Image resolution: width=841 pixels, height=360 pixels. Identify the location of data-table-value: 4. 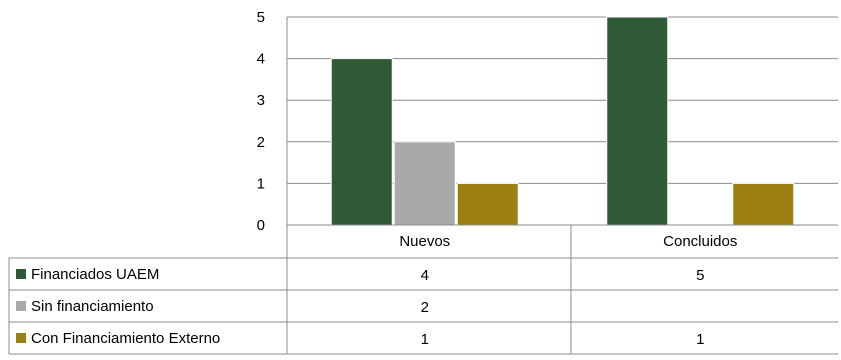
(425, 275).